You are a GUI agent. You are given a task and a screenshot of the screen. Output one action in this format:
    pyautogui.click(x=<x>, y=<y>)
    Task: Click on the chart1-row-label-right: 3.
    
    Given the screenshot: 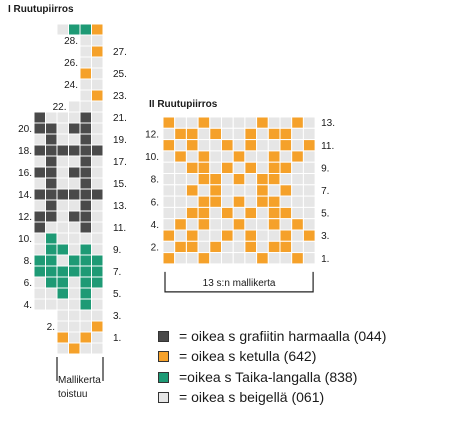 What is the action you would take?
    pyautogui.click(x=117, y=316)
    